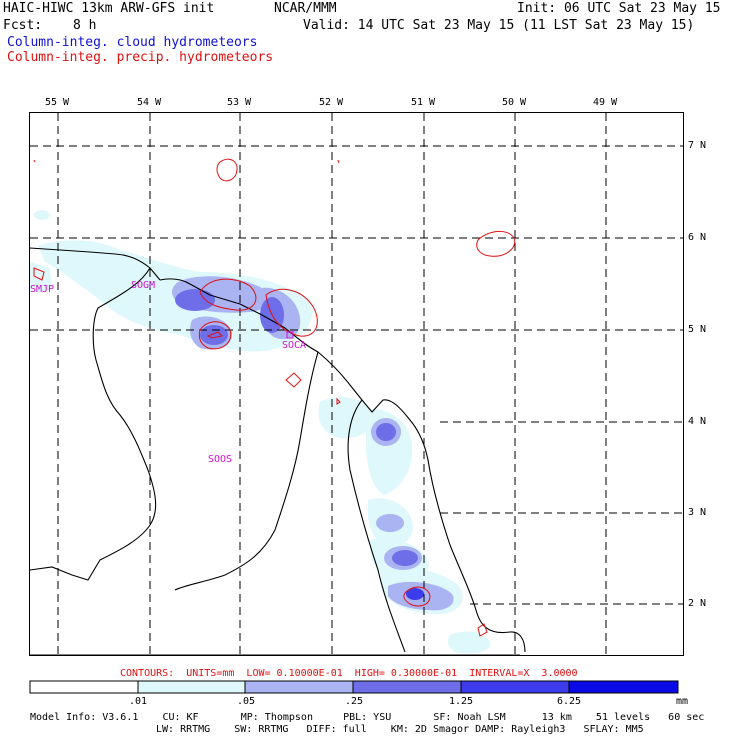 The width and height of the screenshot is (740, 740). Describe the element at coordinates (569, 701) in the screenshot. I see `colorbar-tick-4: 6.25` at that location.